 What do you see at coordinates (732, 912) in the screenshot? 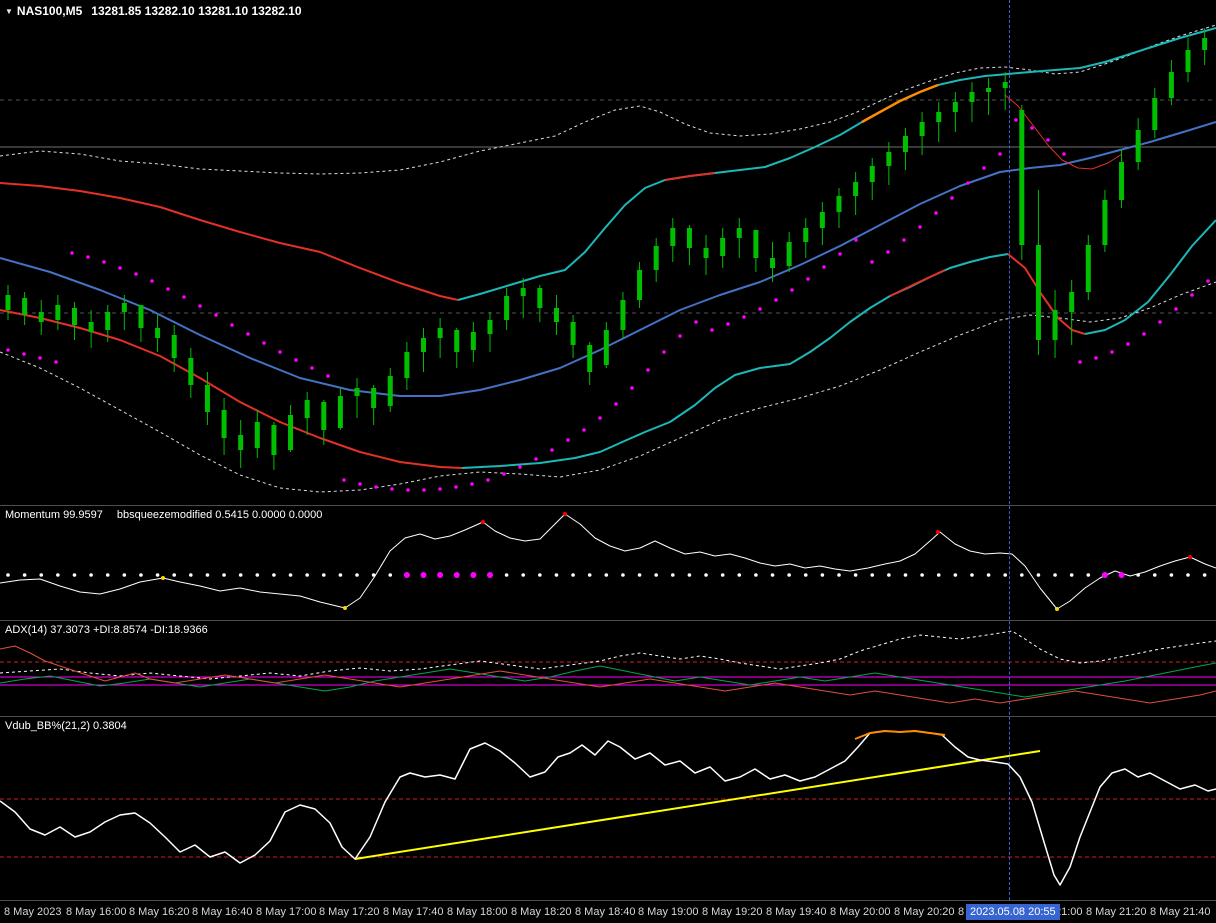
I see `time-label: 8 May 19:20` at bounding box center [732, 912].